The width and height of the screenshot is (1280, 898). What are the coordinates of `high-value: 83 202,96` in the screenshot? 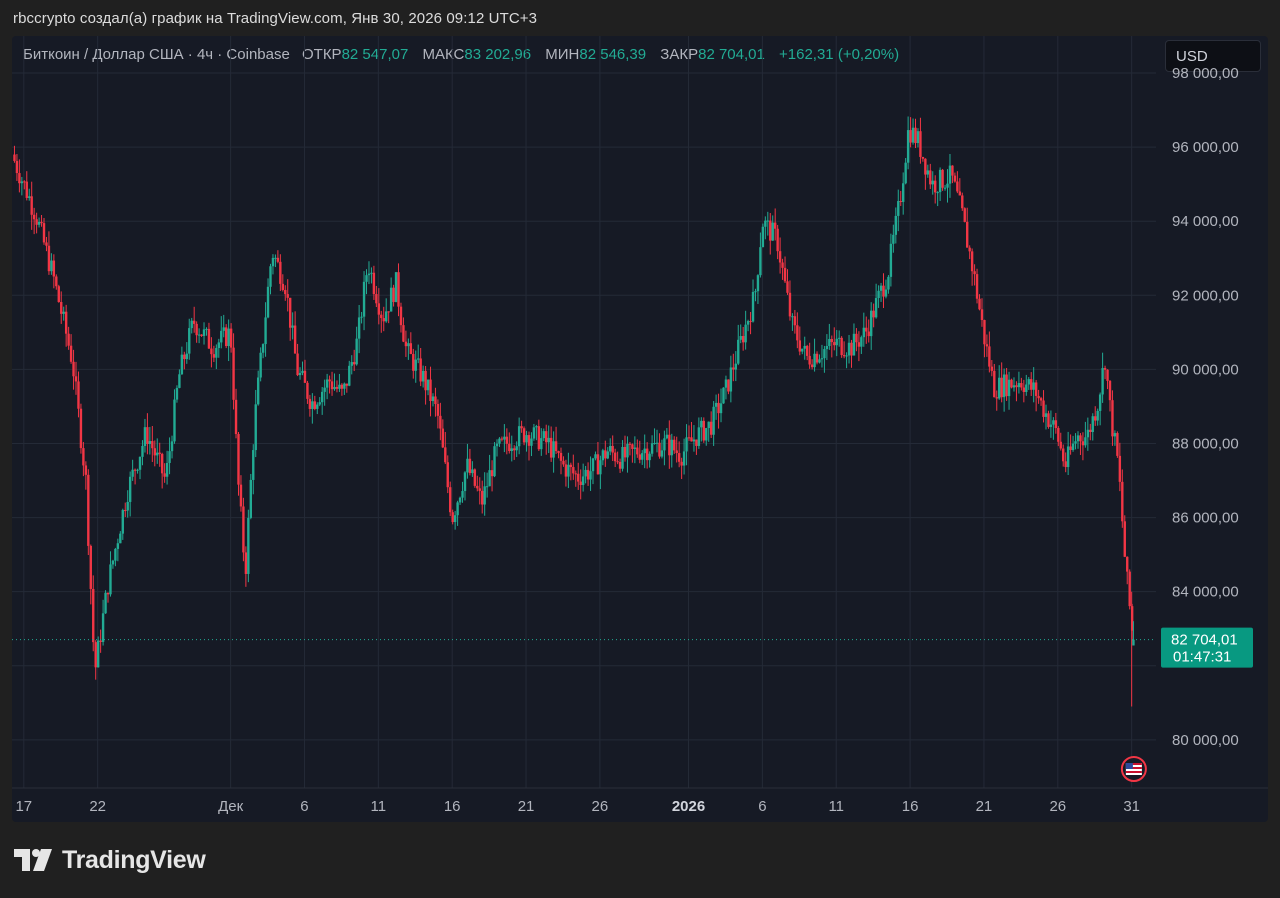 It's located at (498, 54).